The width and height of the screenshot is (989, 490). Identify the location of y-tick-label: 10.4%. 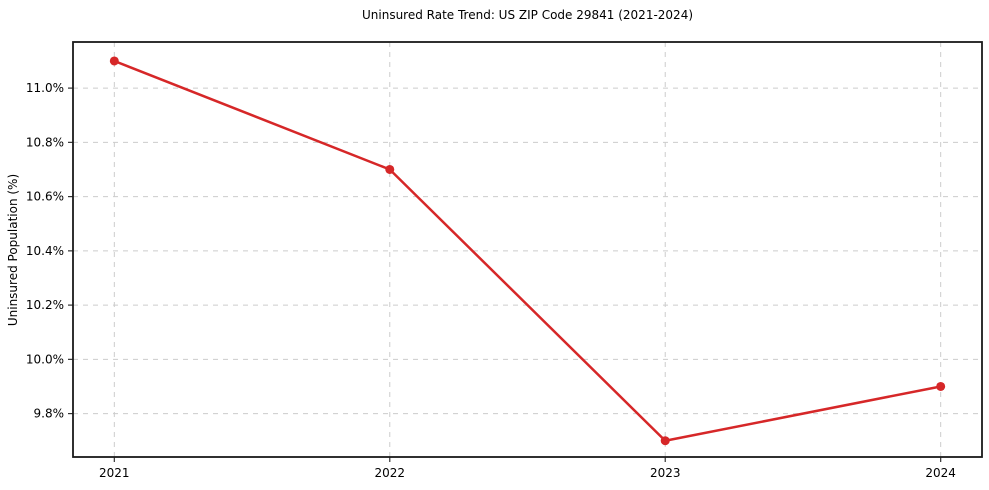
(45, 251).